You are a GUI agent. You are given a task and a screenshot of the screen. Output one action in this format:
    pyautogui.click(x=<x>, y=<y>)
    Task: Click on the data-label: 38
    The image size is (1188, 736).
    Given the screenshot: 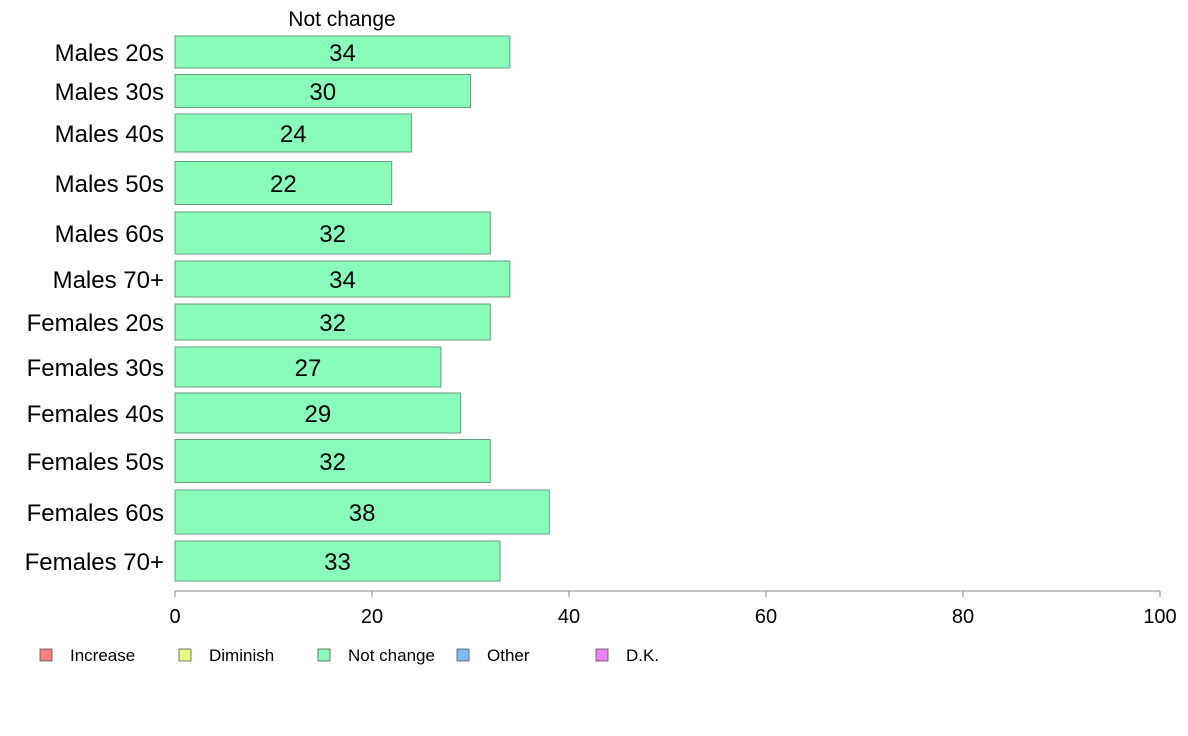 What is the action you would take?
    pyautogui.click(x=362, y=513)
    